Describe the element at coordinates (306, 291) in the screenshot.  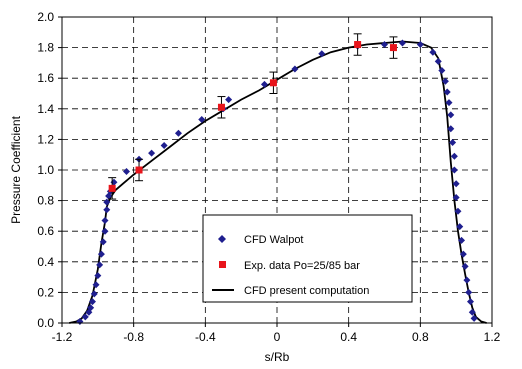
I see `legend-label-present-computation: CFD present computation` at that location.